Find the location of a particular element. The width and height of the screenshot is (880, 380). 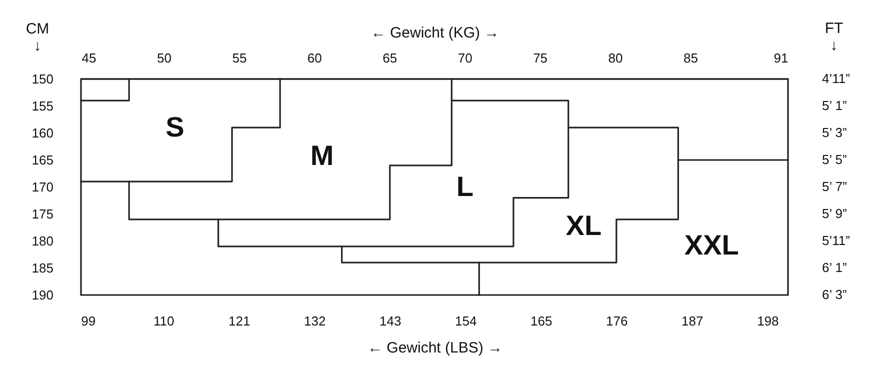

x2-tick-label: 50 is located at coordinates (164, 58).